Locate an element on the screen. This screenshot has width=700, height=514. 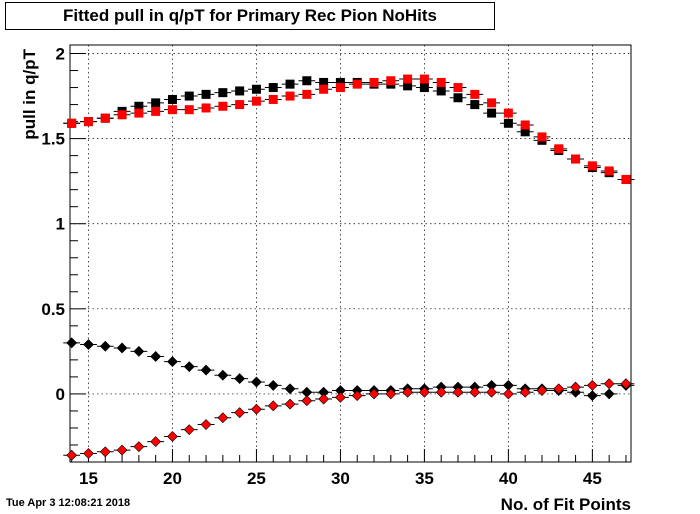
y-tick-label: 1.5 is located at coordinates (53, 139).